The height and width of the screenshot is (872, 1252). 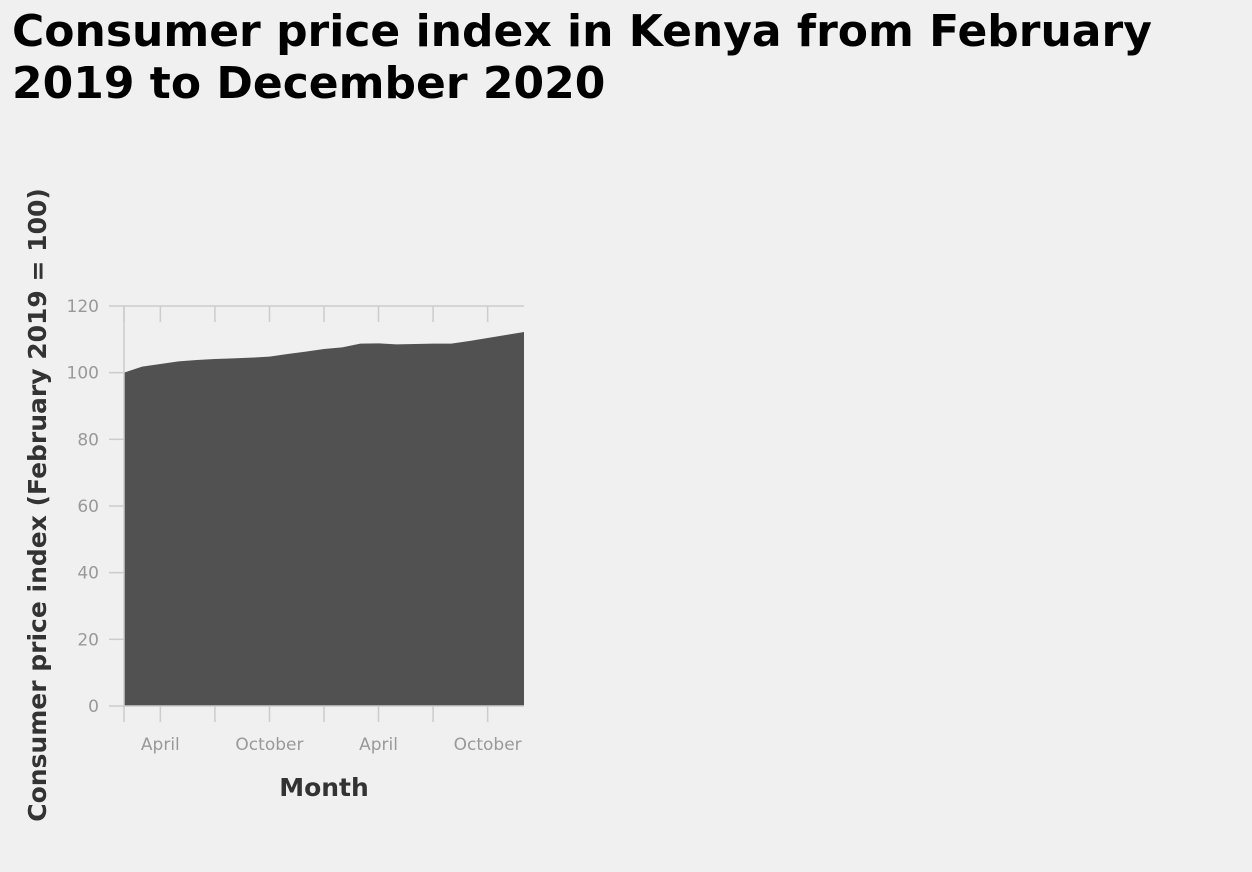 What do you see at coordinates (160, 745) in the screenshot?
I see `x-tick-label-0: April` at bounding box center [160, 745].